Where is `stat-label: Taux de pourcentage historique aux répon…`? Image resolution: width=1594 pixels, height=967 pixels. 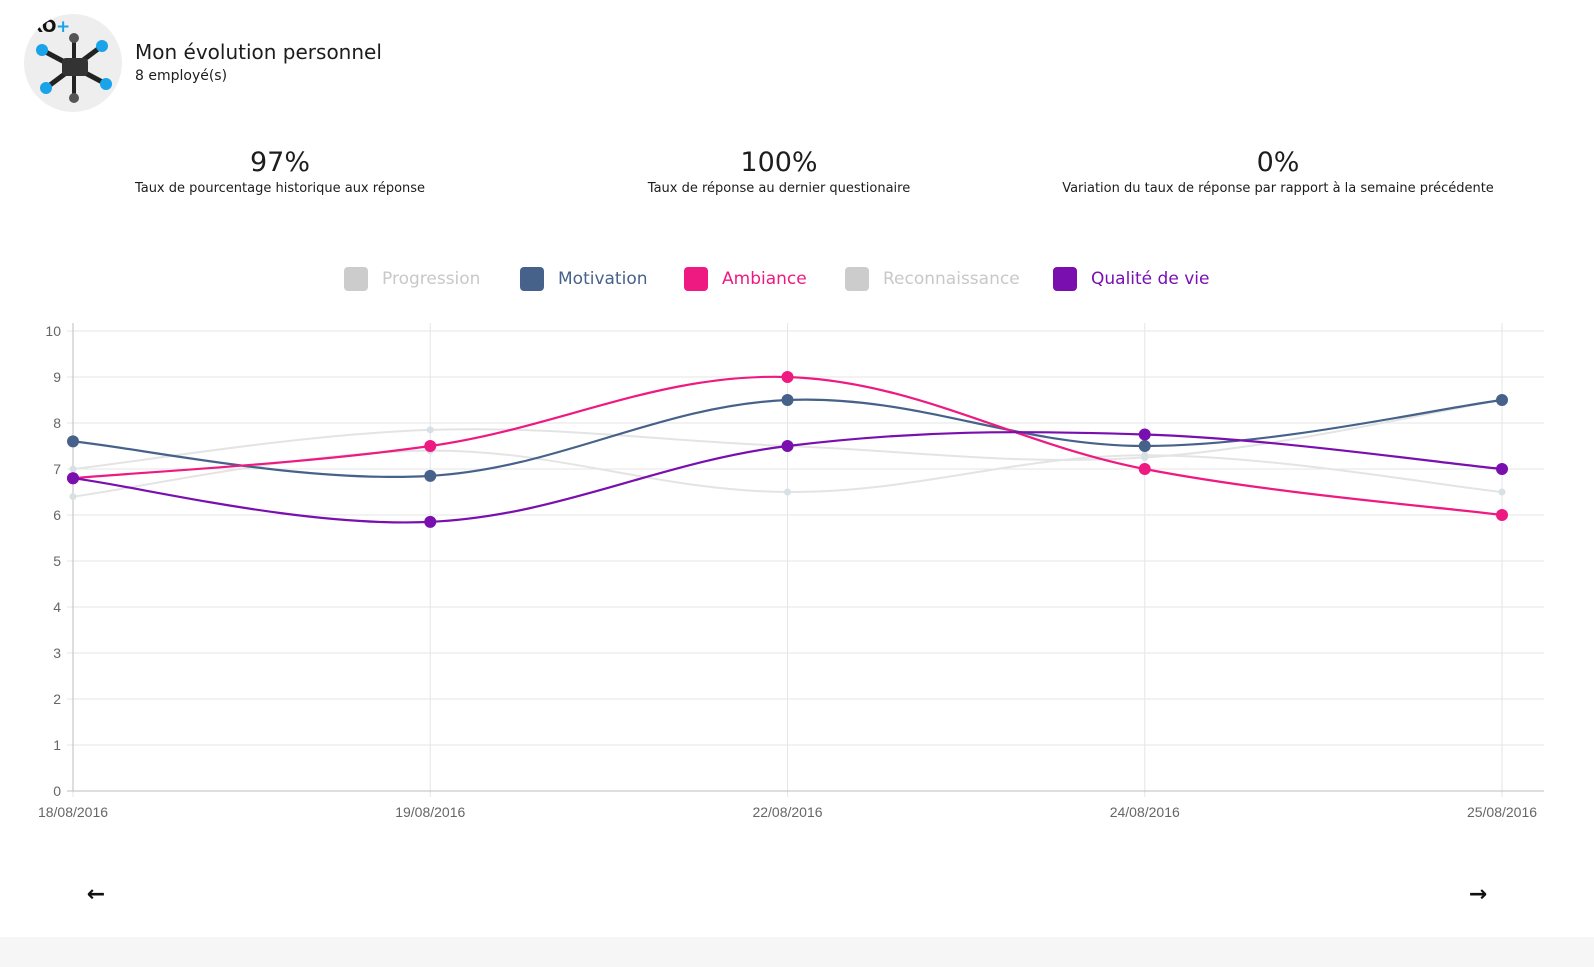 stat-label: Taux de pourcentage historique aux répon… is located at coordinates (280, 188).